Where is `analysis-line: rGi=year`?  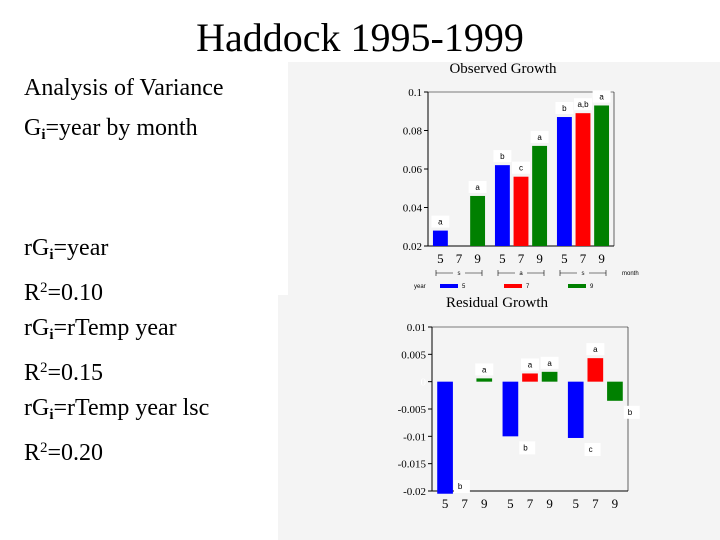 analysis-line: rGi=year is located at coordinates (66, 251).